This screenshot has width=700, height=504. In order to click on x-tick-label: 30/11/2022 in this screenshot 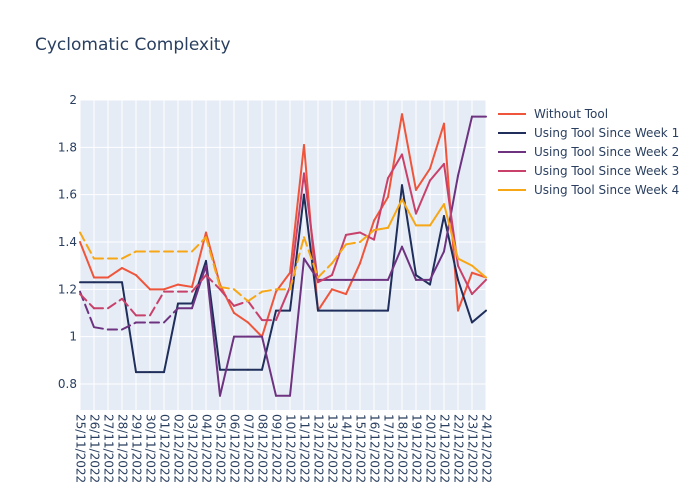, I will do `click(151, 448)`.